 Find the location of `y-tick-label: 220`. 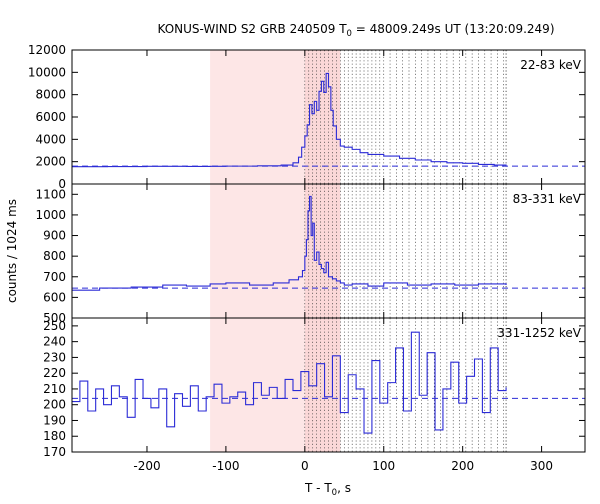

y-tick-label: 220 is located at coordinates (54, 373).